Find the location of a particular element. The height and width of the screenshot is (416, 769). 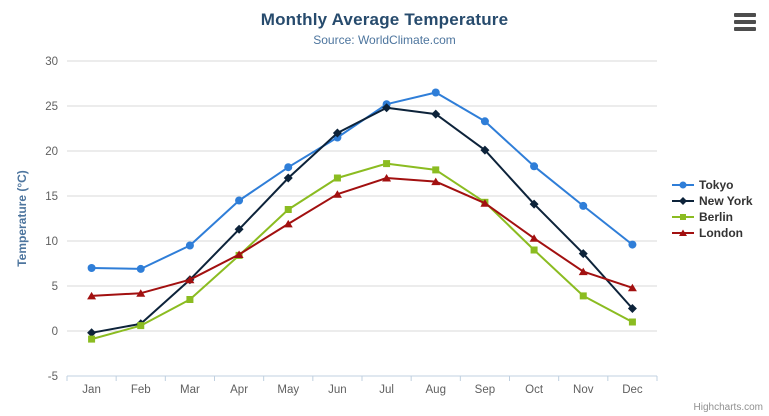

legend-label: New York is located at coordinates (726, 201).